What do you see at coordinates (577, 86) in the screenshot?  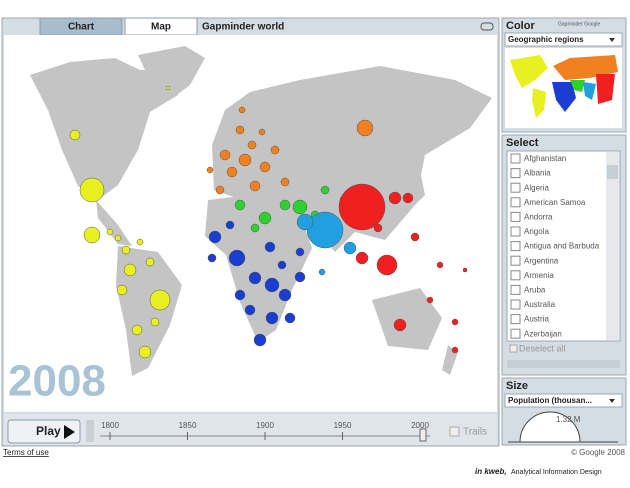 I see `region-middle-east` at bounding box center [577, 86].